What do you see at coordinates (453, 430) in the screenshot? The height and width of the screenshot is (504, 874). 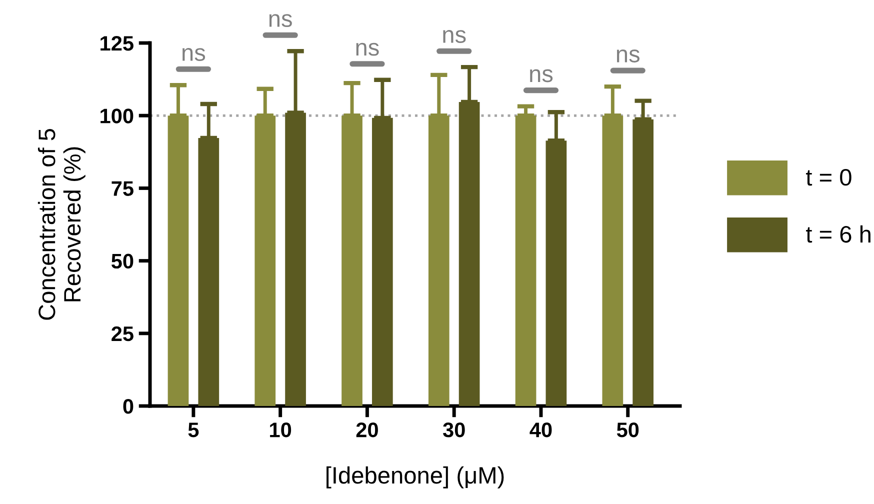 I see `x-tick-label: 30` at bounding box center [453, 430].